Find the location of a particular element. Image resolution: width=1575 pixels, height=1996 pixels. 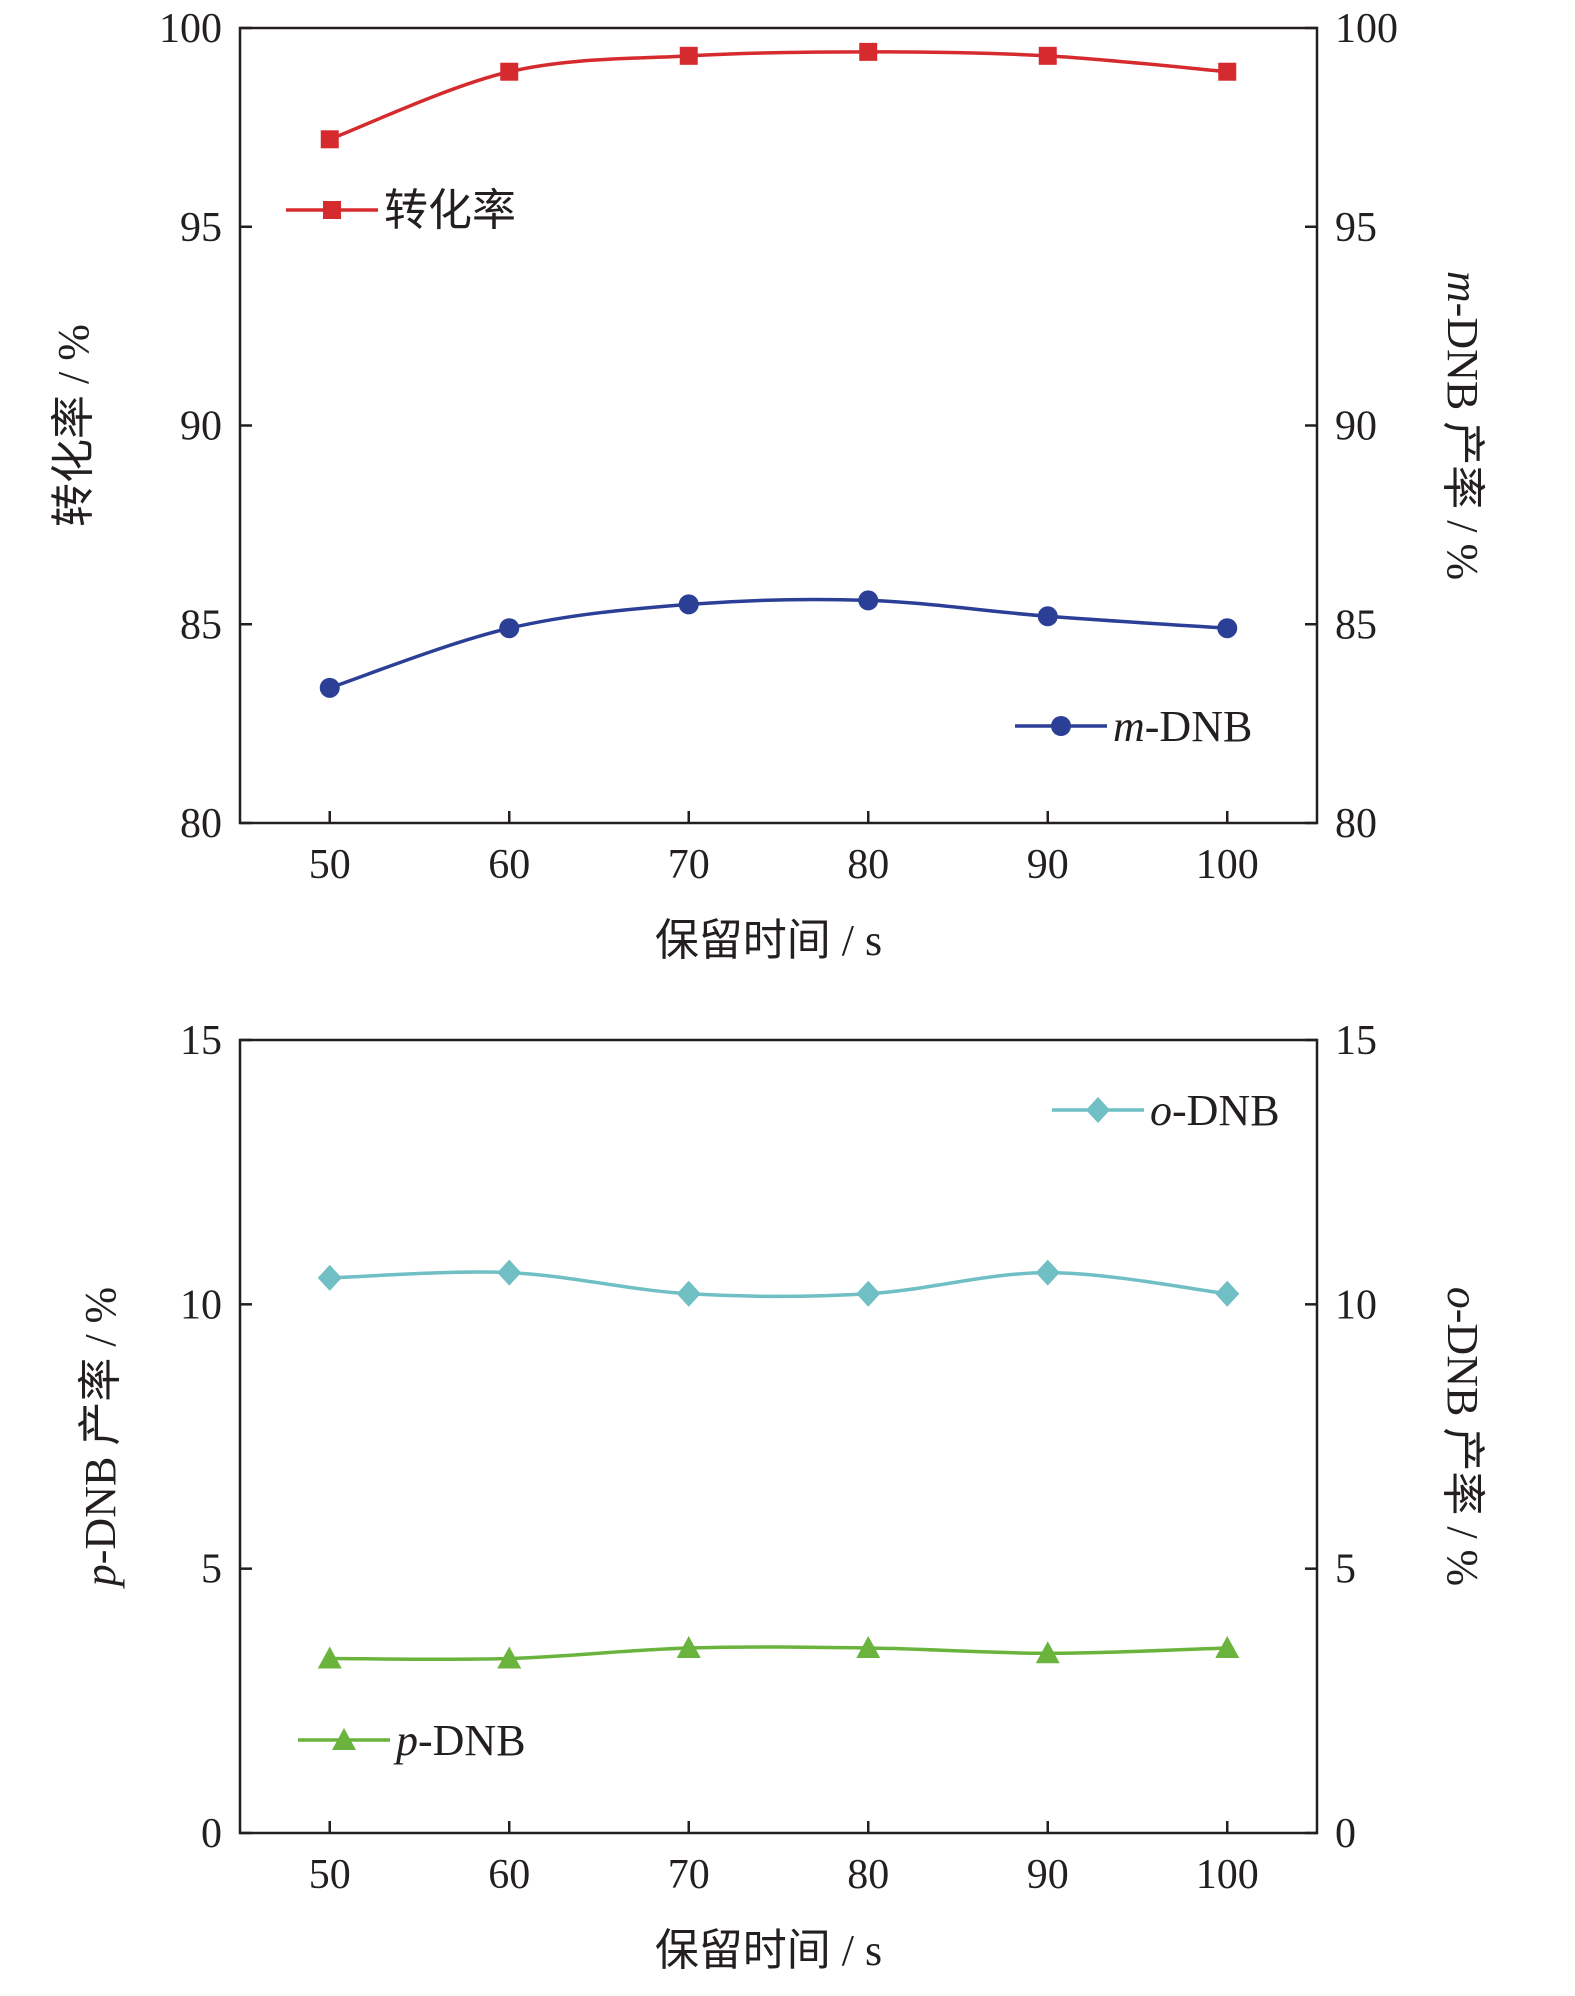

y-tick-label-left: 15 is located at coordinates (201, 1041).